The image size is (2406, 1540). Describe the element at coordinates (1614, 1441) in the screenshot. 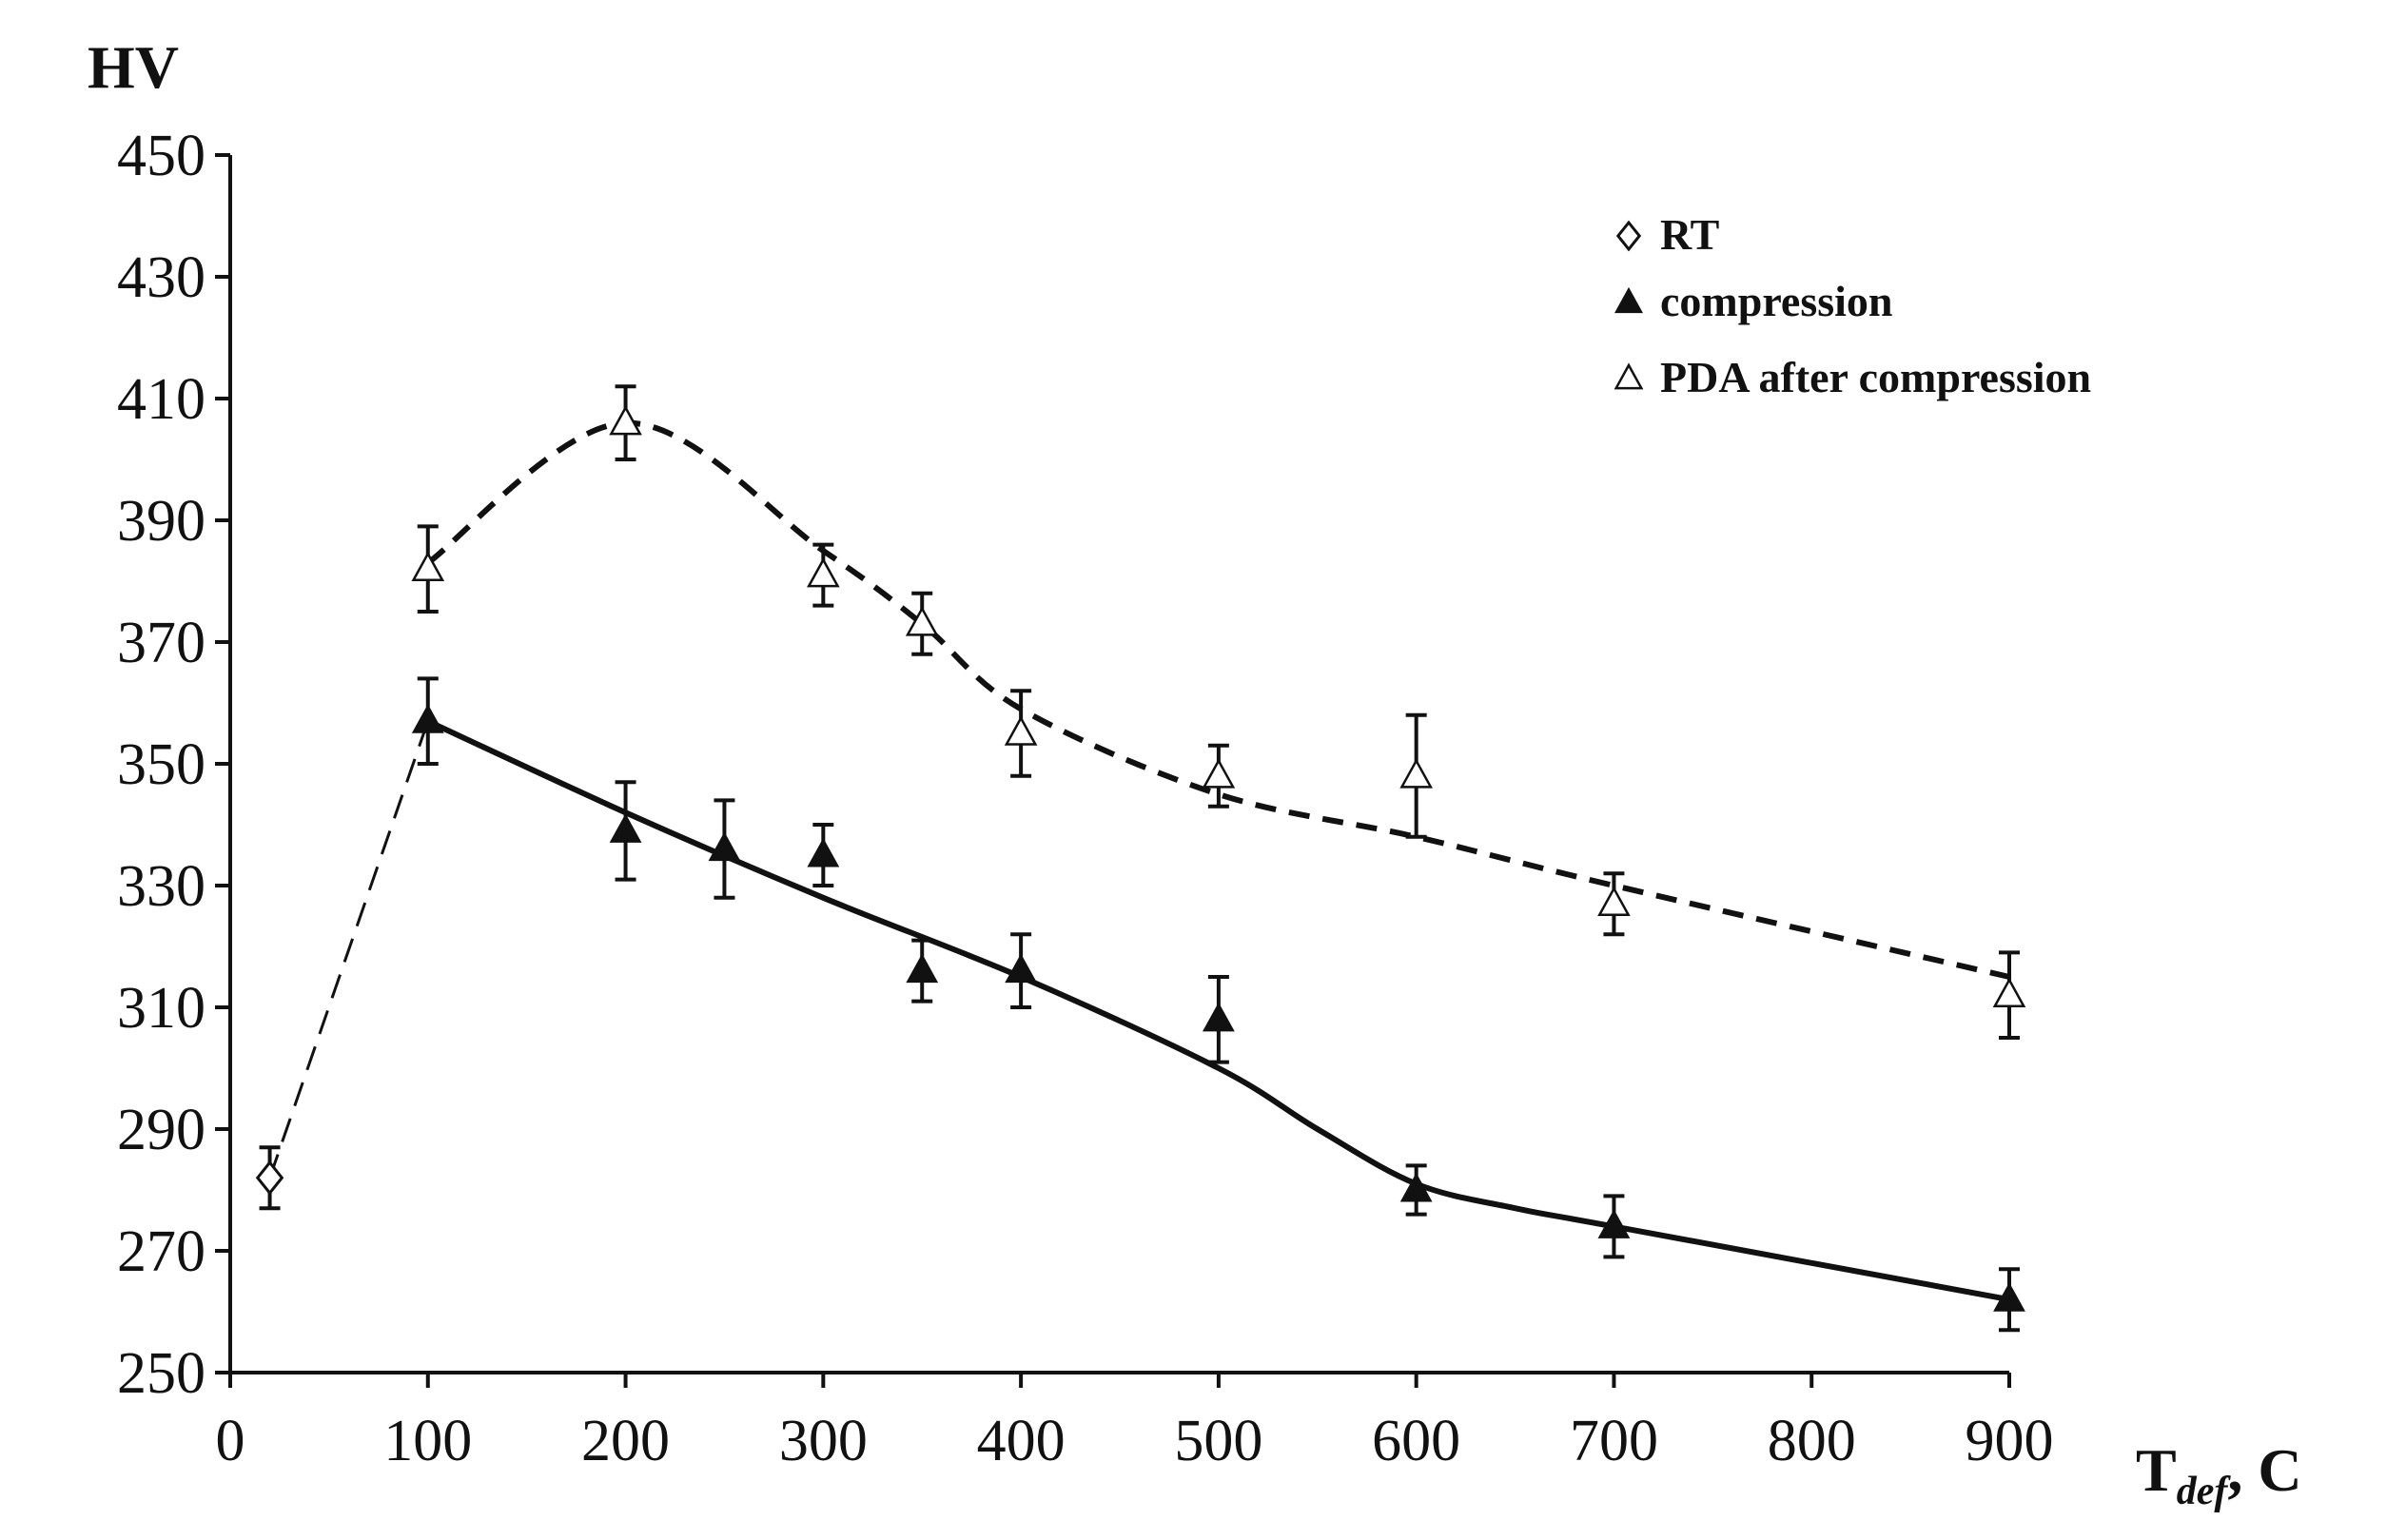

I see `x-tick-label: 700` at that location.